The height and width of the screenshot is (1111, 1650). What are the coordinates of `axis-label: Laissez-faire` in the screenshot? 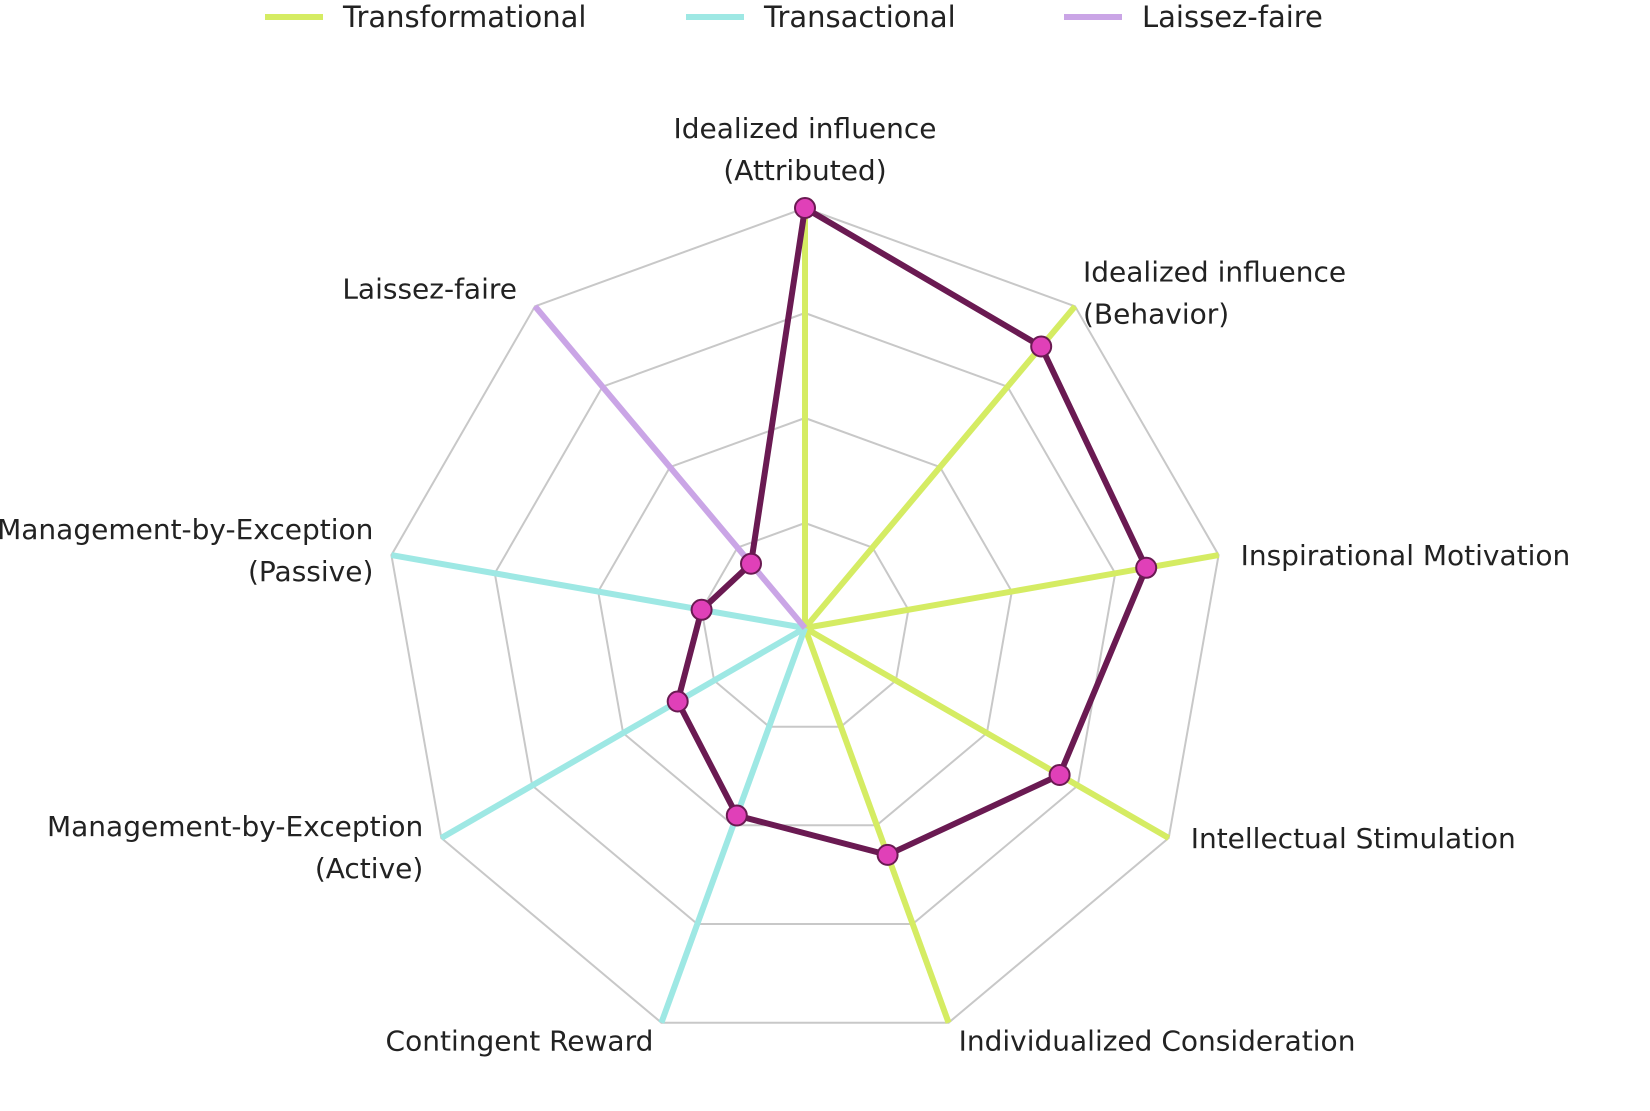 It's located at (429, 288).